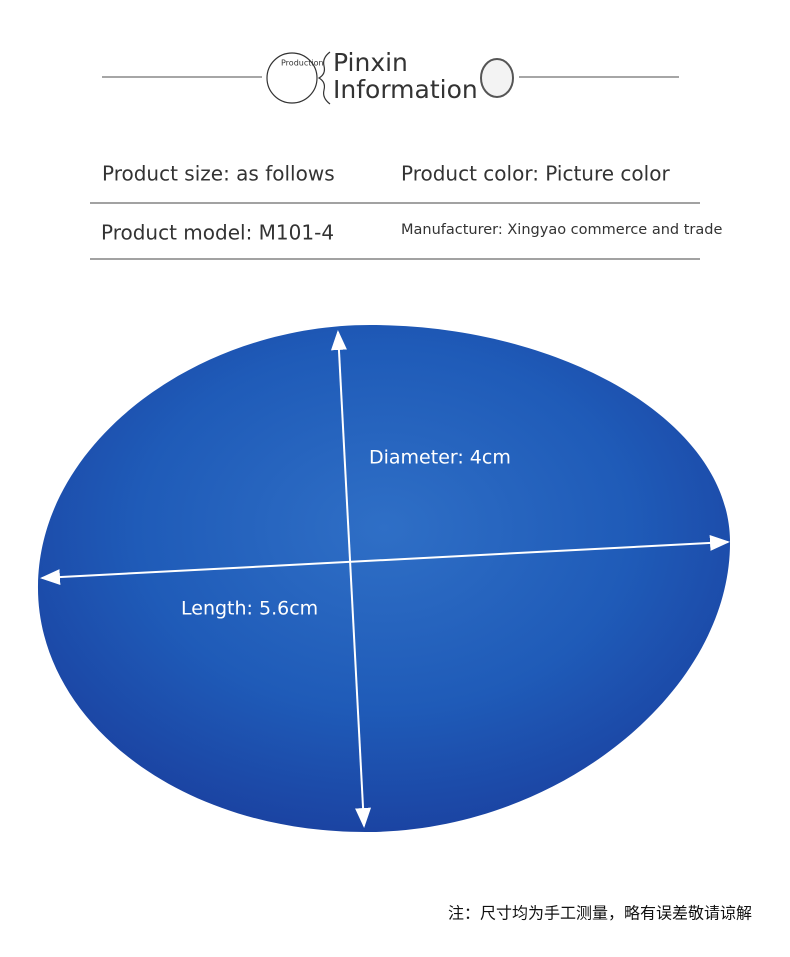 This screenshot has width=790, height=957. Describe the element at coordinates (405, 89) in the screenshot. I see `header-title: Information` at that location.